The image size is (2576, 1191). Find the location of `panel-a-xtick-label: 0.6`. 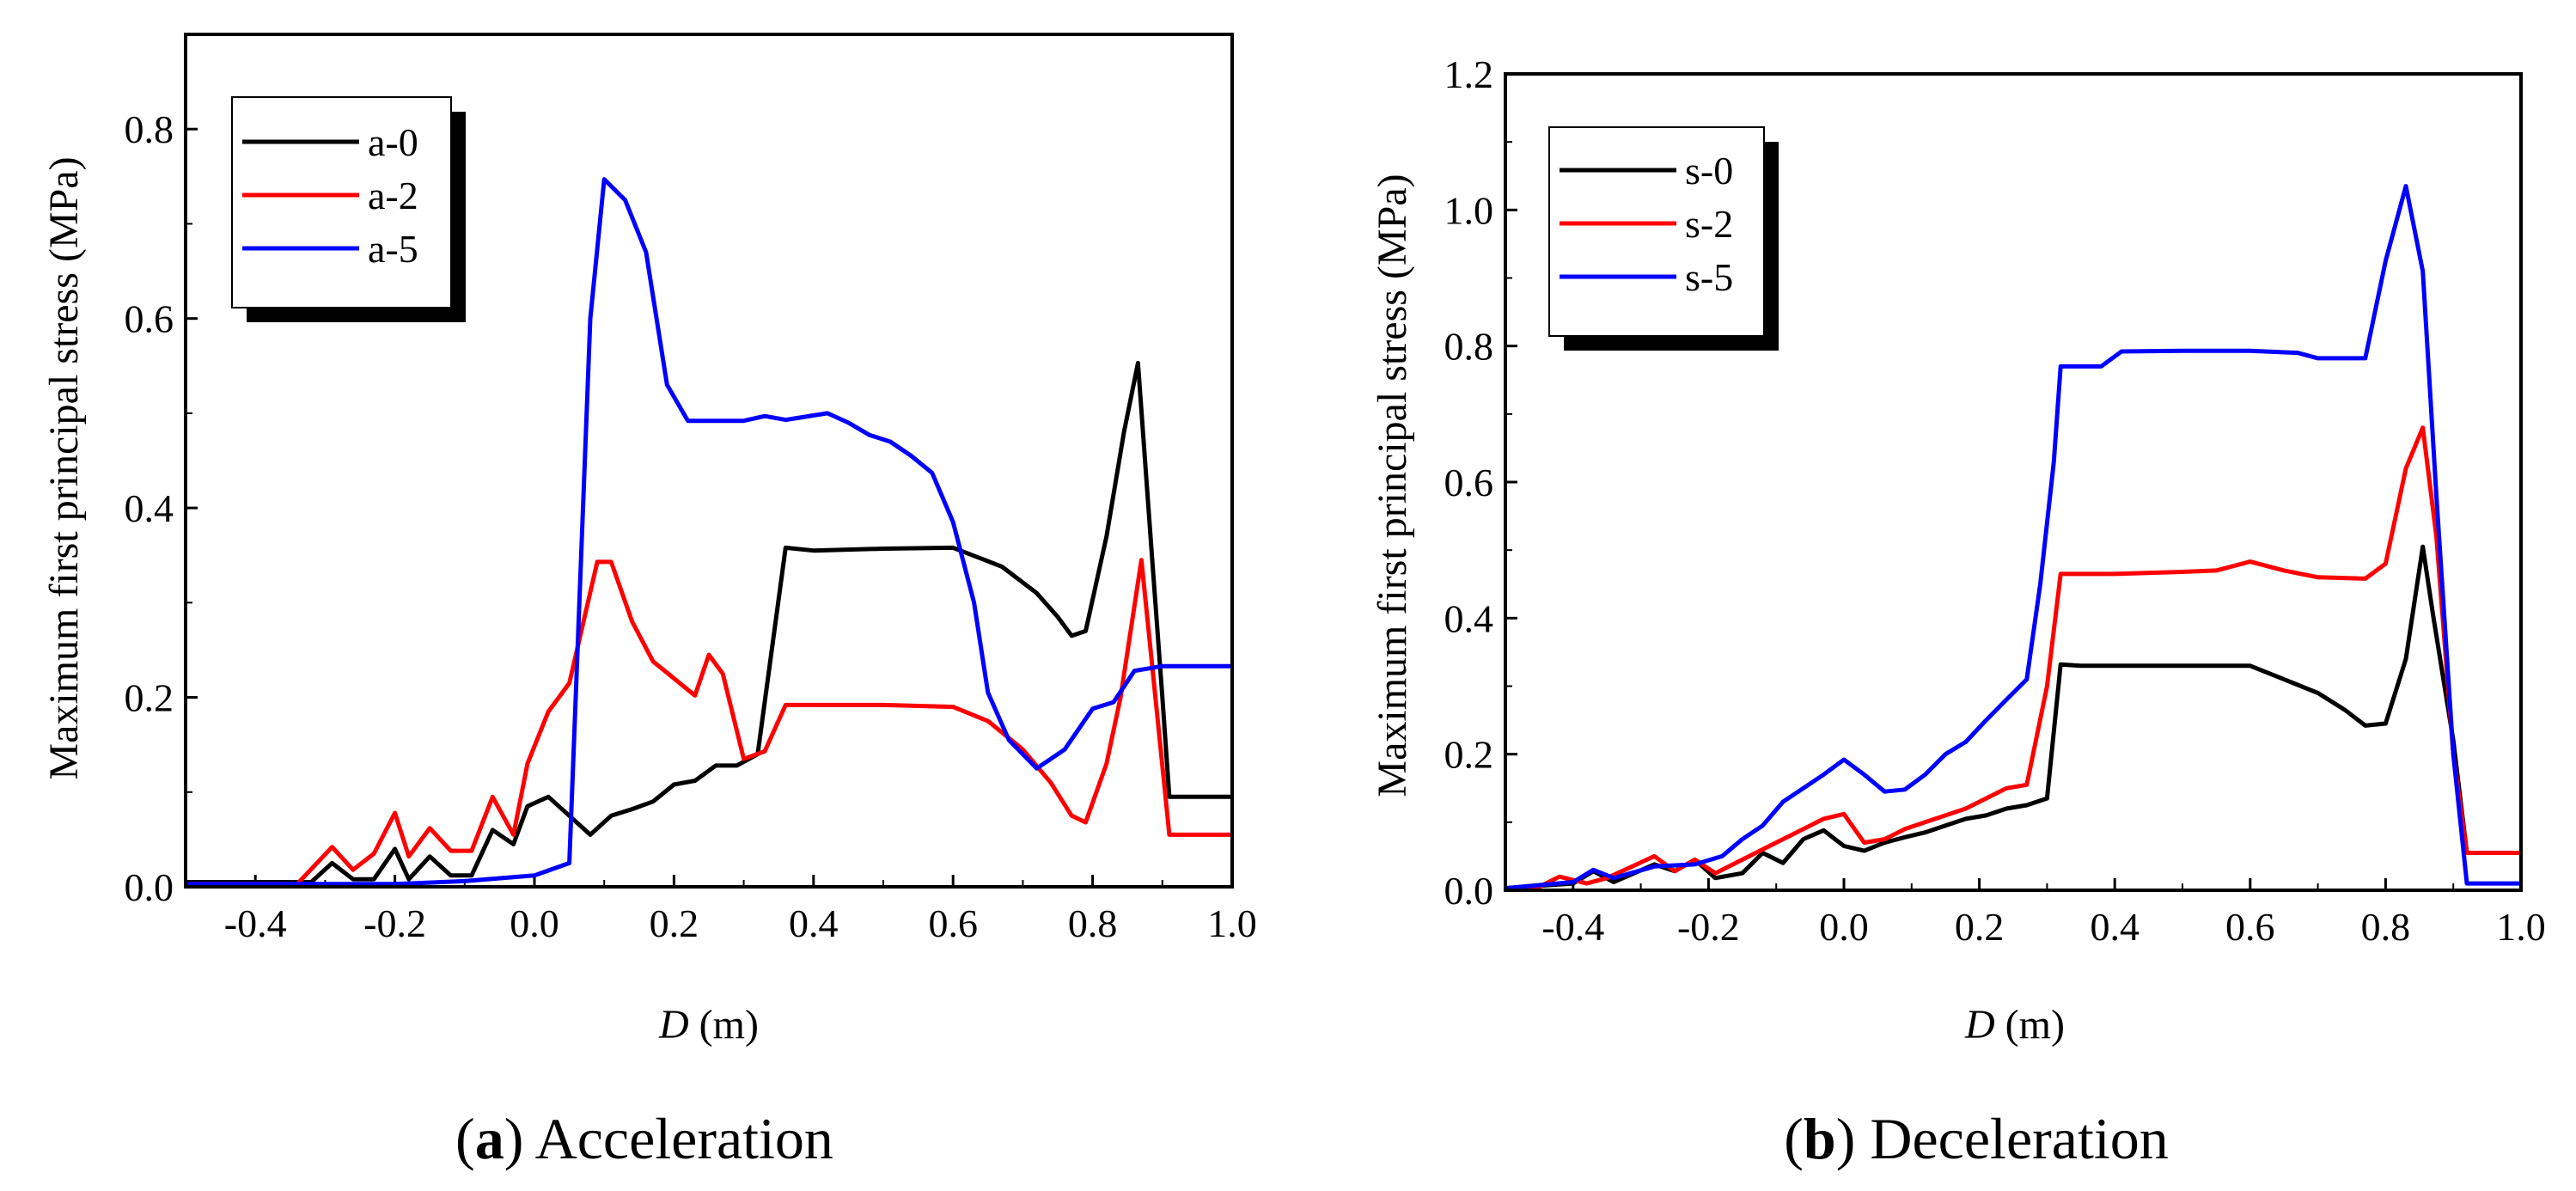

panel-a-xtick-label: 0.6 is located at coordinates (953, 923).